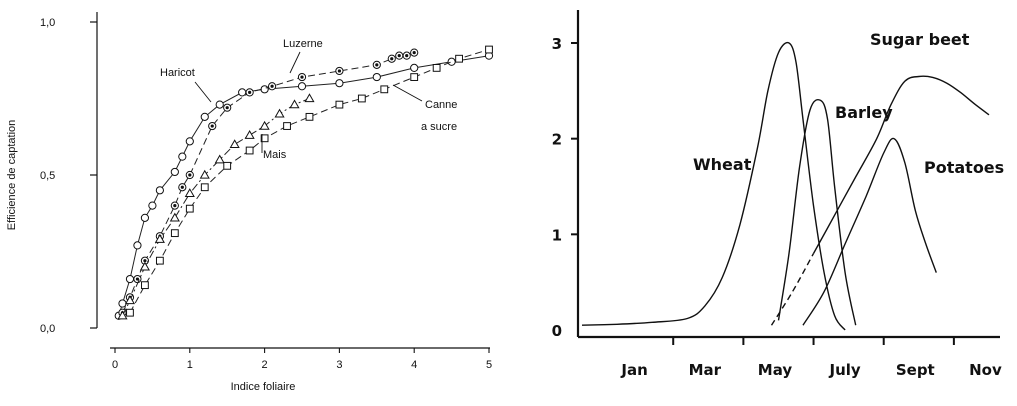 Image resolution: width=1017 pixels, height=406 pixels. I want to click on left-xtick-label: 2, so click(265, 365).